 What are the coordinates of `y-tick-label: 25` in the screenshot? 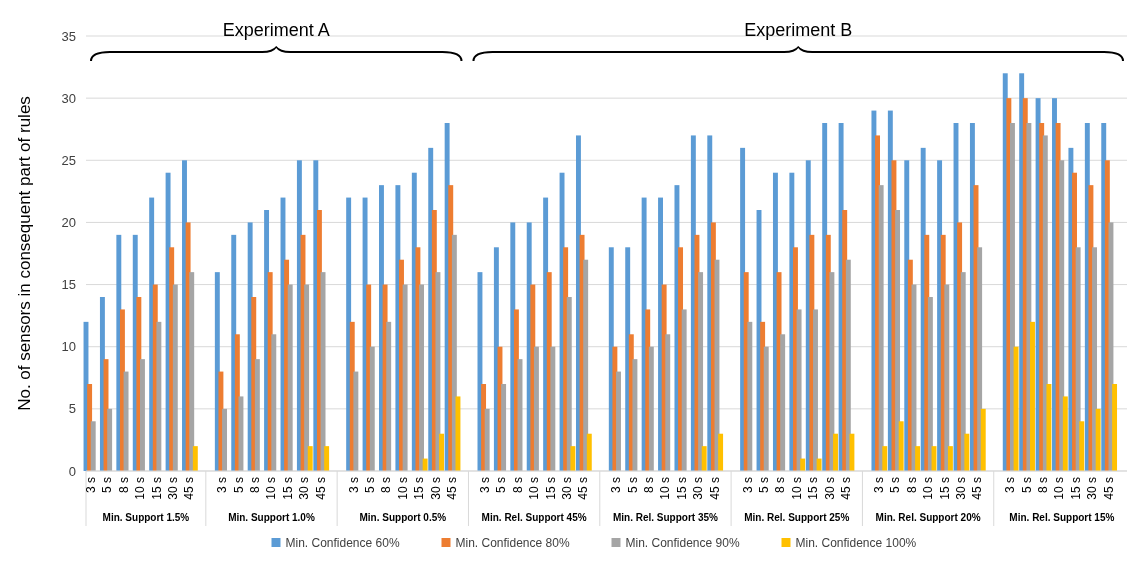 It's located at (68, 160).